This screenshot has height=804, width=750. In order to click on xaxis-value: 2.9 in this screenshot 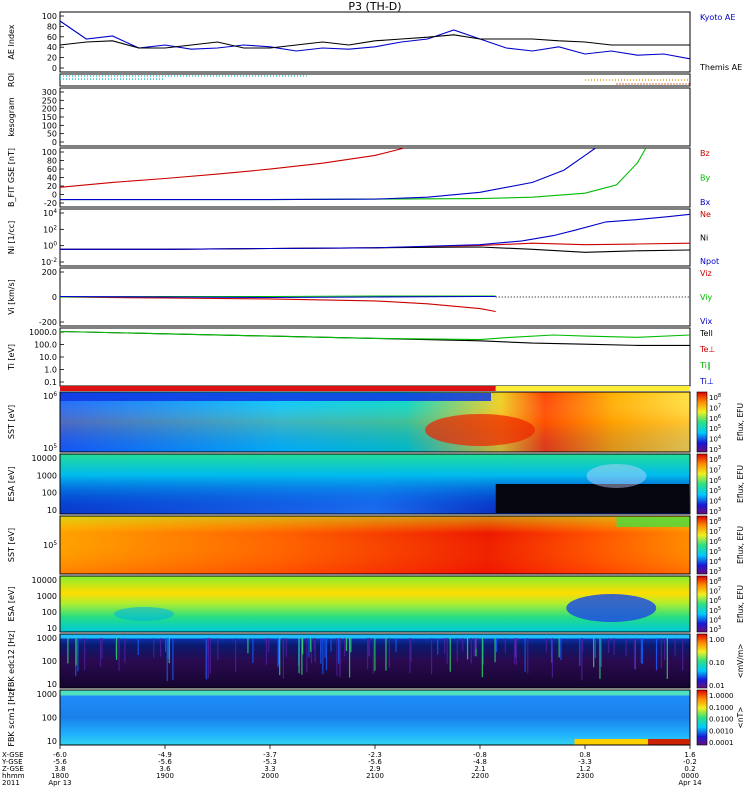, I will do `click(374, 769)`.